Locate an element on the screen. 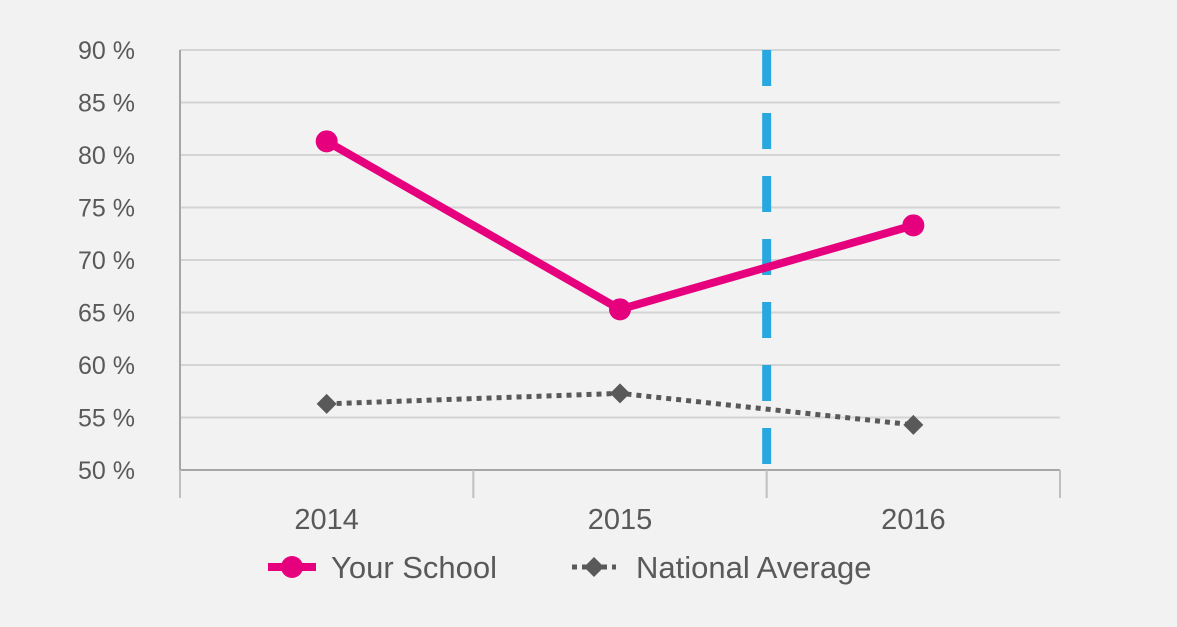 This screenshot has height=627, width=1177. y-tick-label: 50 % is located at coordinates (106, 471).